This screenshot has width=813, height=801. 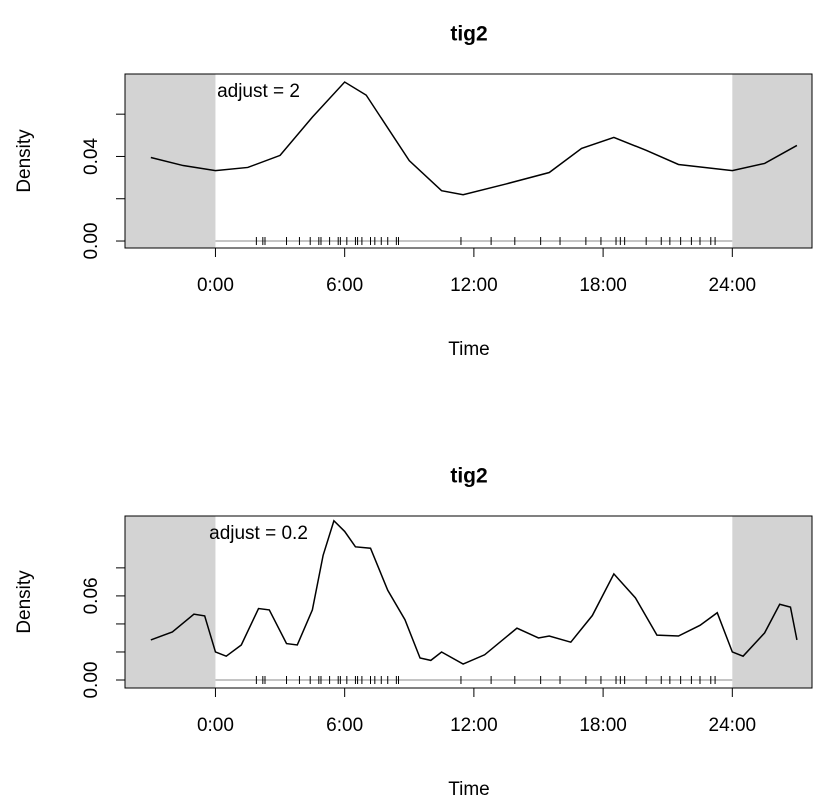 I want to click on y-tick-label: 0.04, so click(x=91, y=156).